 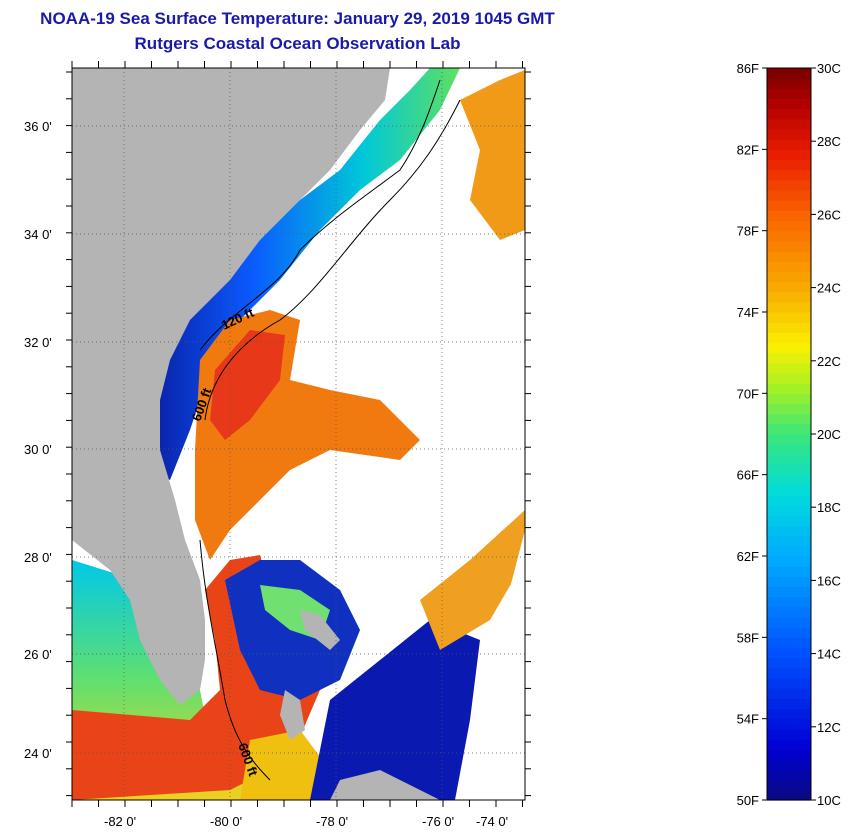 I want to click on lat-label: 32 0', so click(x=38, y=342).